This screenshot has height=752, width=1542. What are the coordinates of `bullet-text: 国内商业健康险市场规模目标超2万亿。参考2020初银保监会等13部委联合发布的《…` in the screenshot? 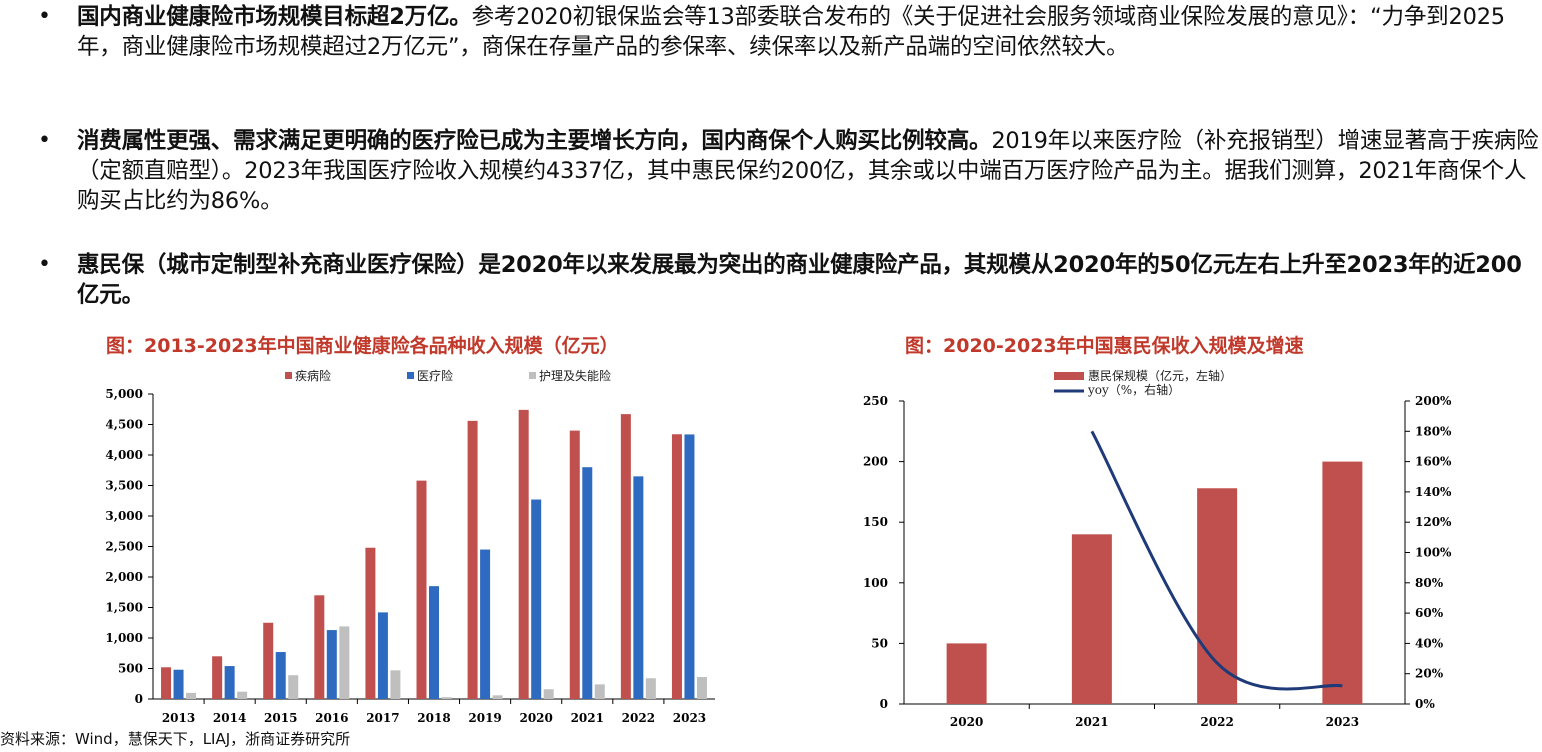 It's located at (809, 32).